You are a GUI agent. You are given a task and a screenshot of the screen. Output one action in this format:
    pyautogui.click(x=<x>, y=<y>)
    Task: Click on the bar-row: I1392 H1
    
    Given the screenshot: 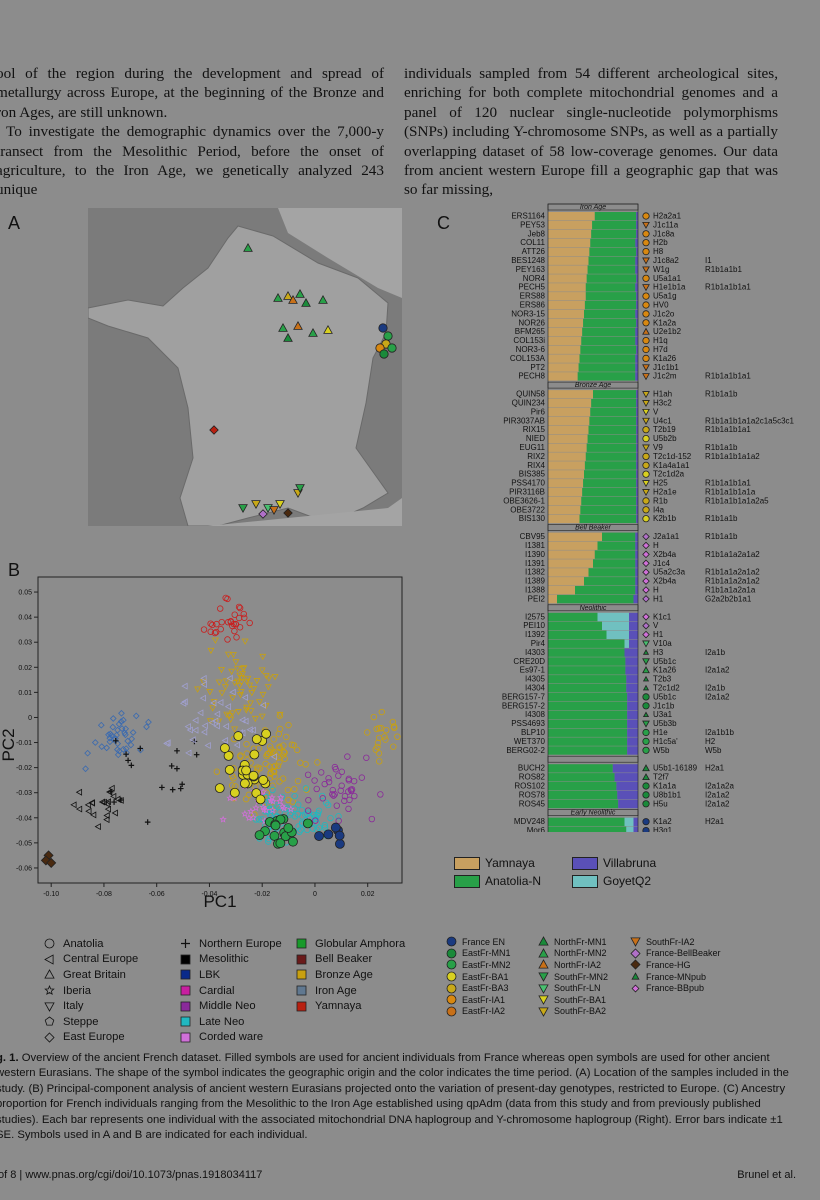 What is the action you would take?
    pyautogui.click(x=594, y=634)
    